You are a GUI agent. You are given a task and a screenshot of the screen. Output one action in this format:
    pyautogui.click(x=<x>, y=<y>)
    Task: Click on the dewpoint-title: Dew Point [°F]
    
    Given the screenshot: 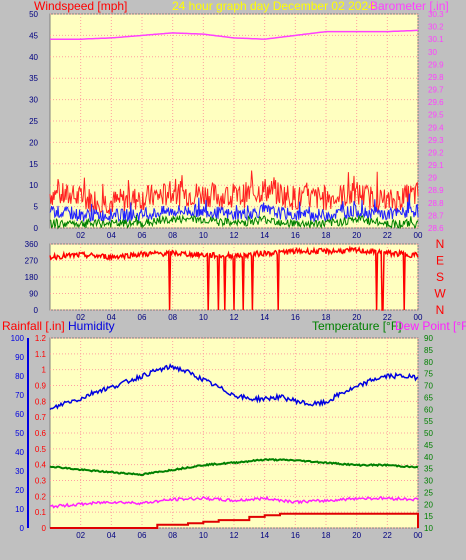 What is the action you would take?
    pyautogui.click(x=430, y=326)
    